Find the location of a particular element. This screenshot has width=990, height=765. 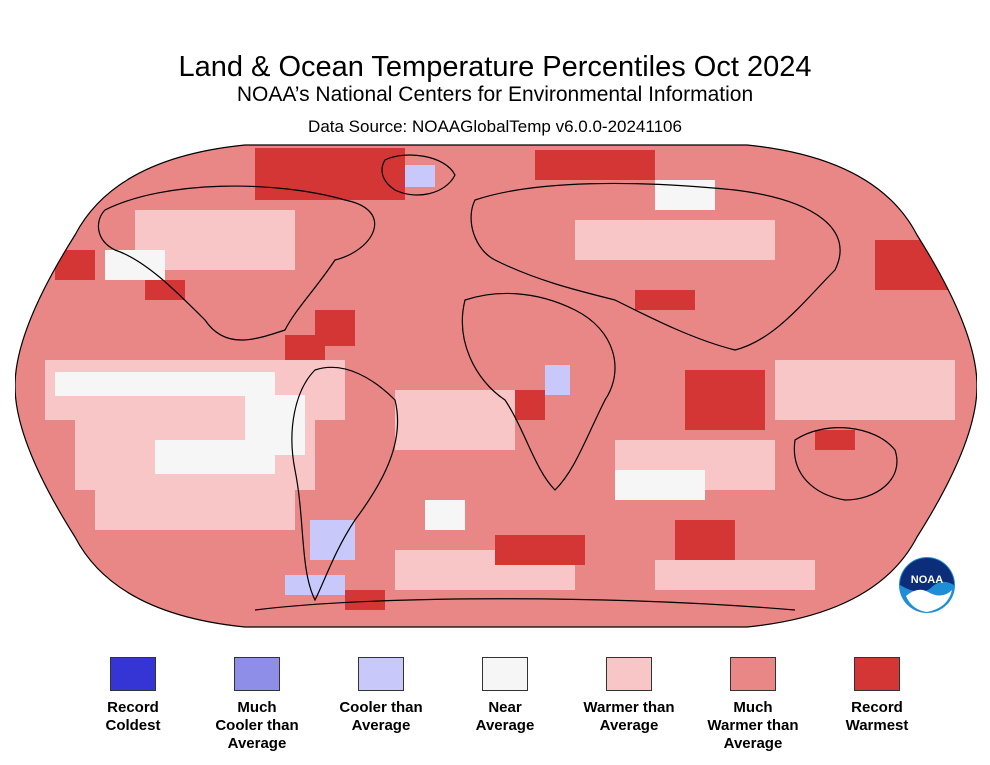

noaa-logo-icon: NOAA is located at coordinates (927, 585).